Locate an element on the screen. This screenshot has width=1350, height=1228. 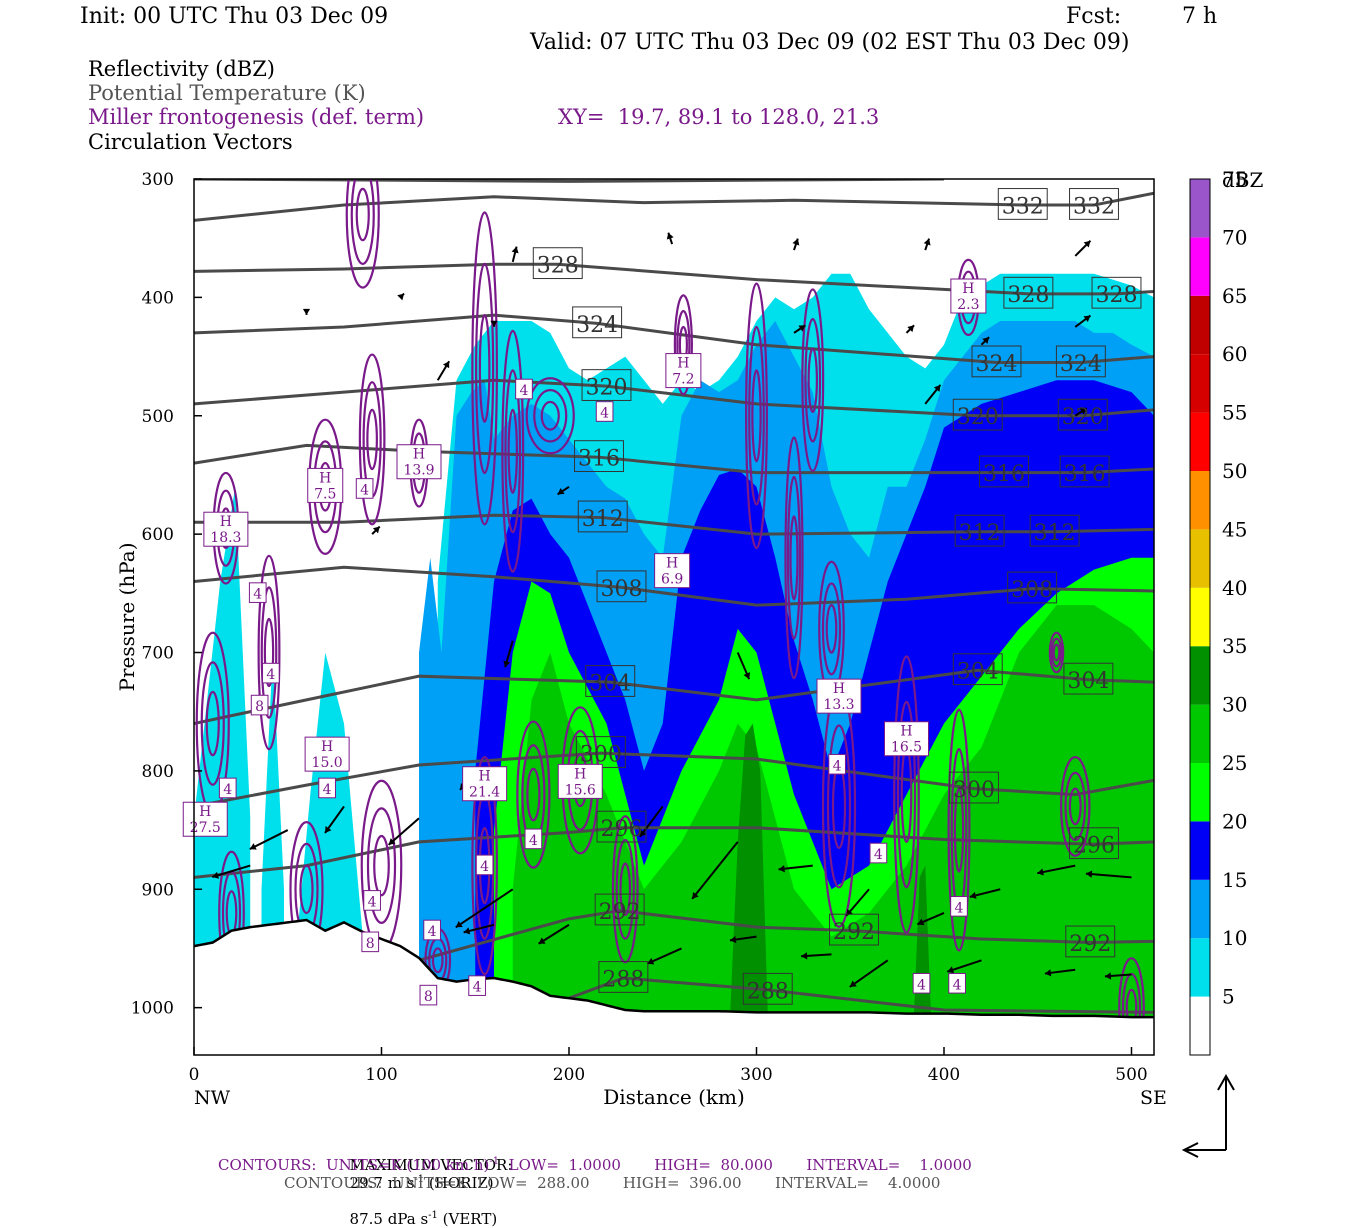
fronto-label-19: 8 is located at coordinates (428, 997).